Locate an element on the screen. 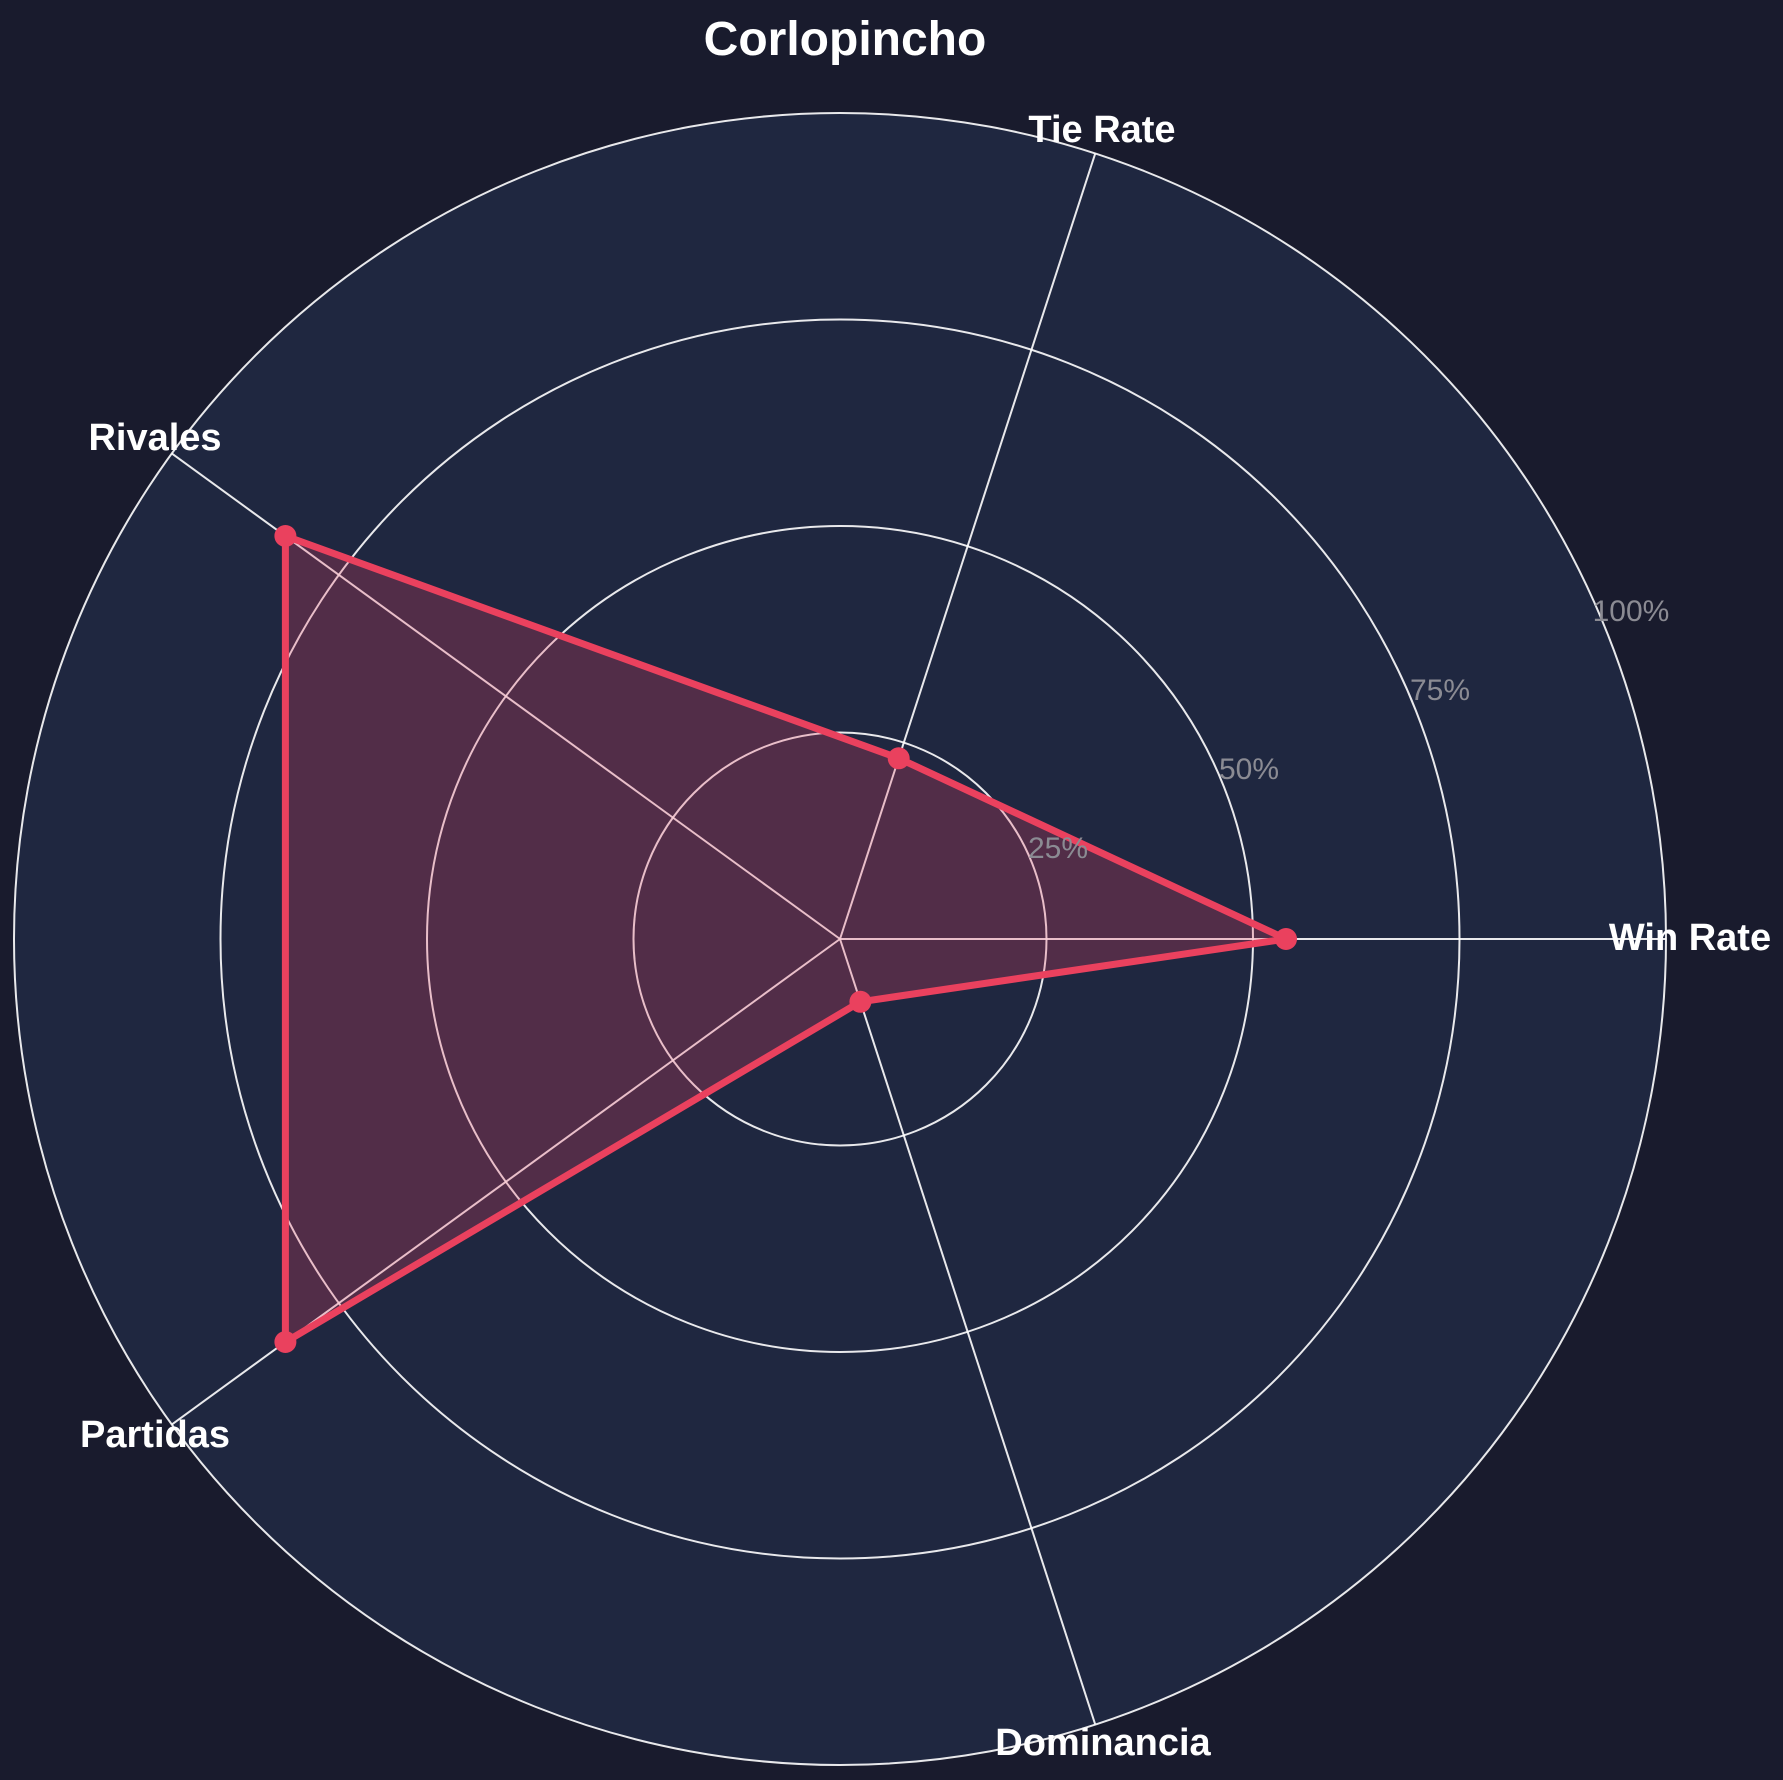 The image size is (1783, 1780). chart-title: Corlopincho is located at coordinates (845, 39).